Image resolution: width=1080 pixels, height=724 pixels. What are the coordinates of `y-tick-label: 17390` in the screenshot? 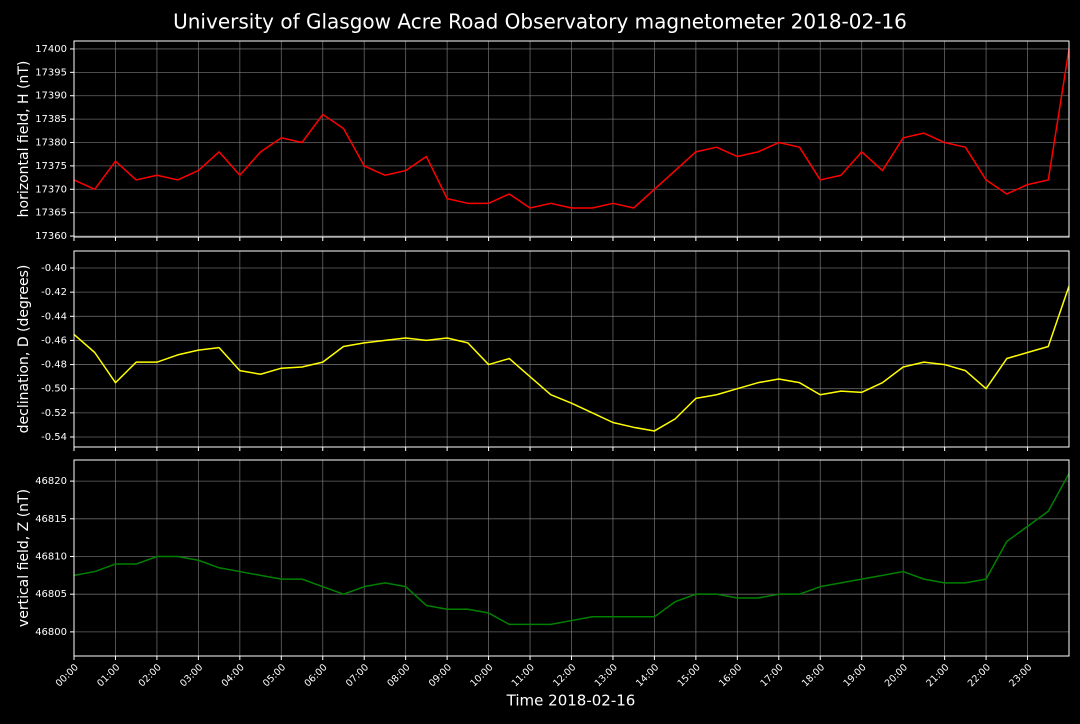 It's located at (51, 96).